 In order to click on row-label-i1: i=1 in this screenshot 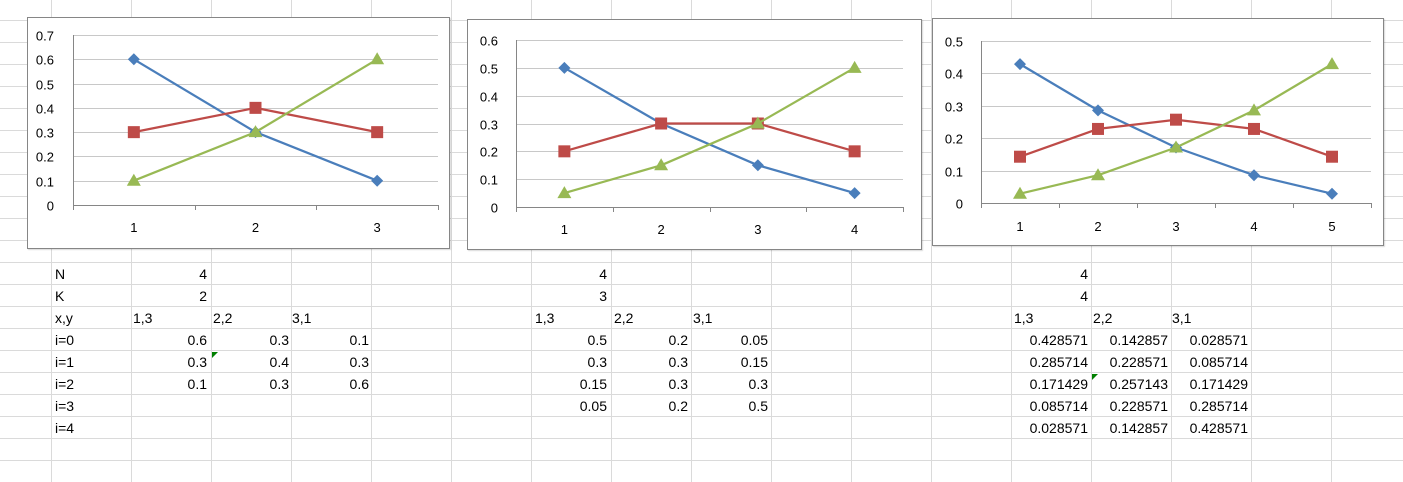, I will do `click(65, 362)`.